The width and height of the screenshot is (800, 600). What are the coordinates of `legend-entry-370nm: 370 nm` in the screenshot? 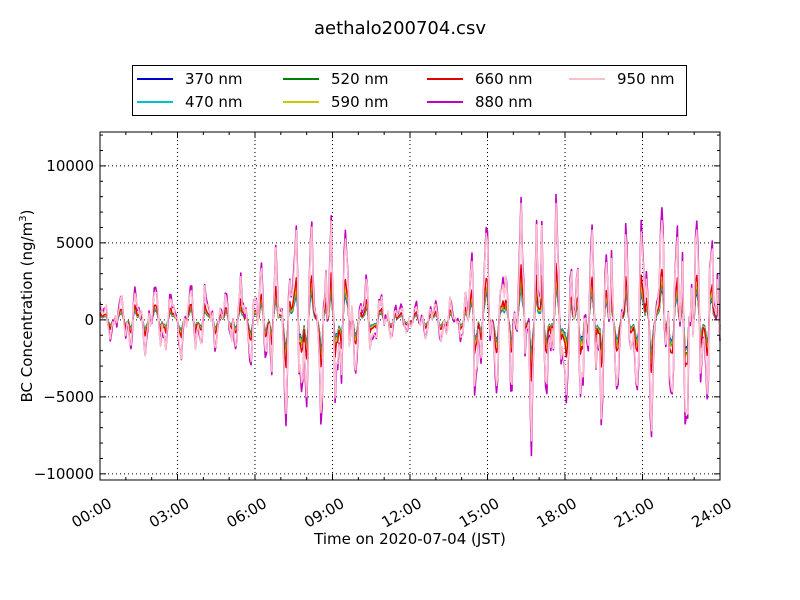 It's located at (190, 79).